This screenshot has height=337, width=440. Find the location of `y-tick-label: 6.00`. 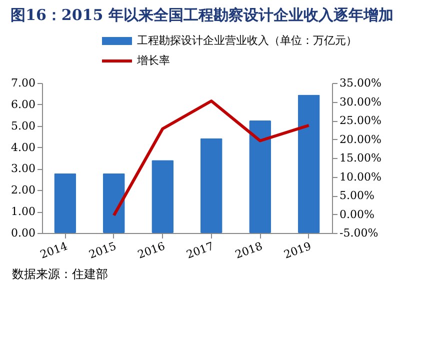

y-tick-label: 6.00 is located at coordinates (23, 104).